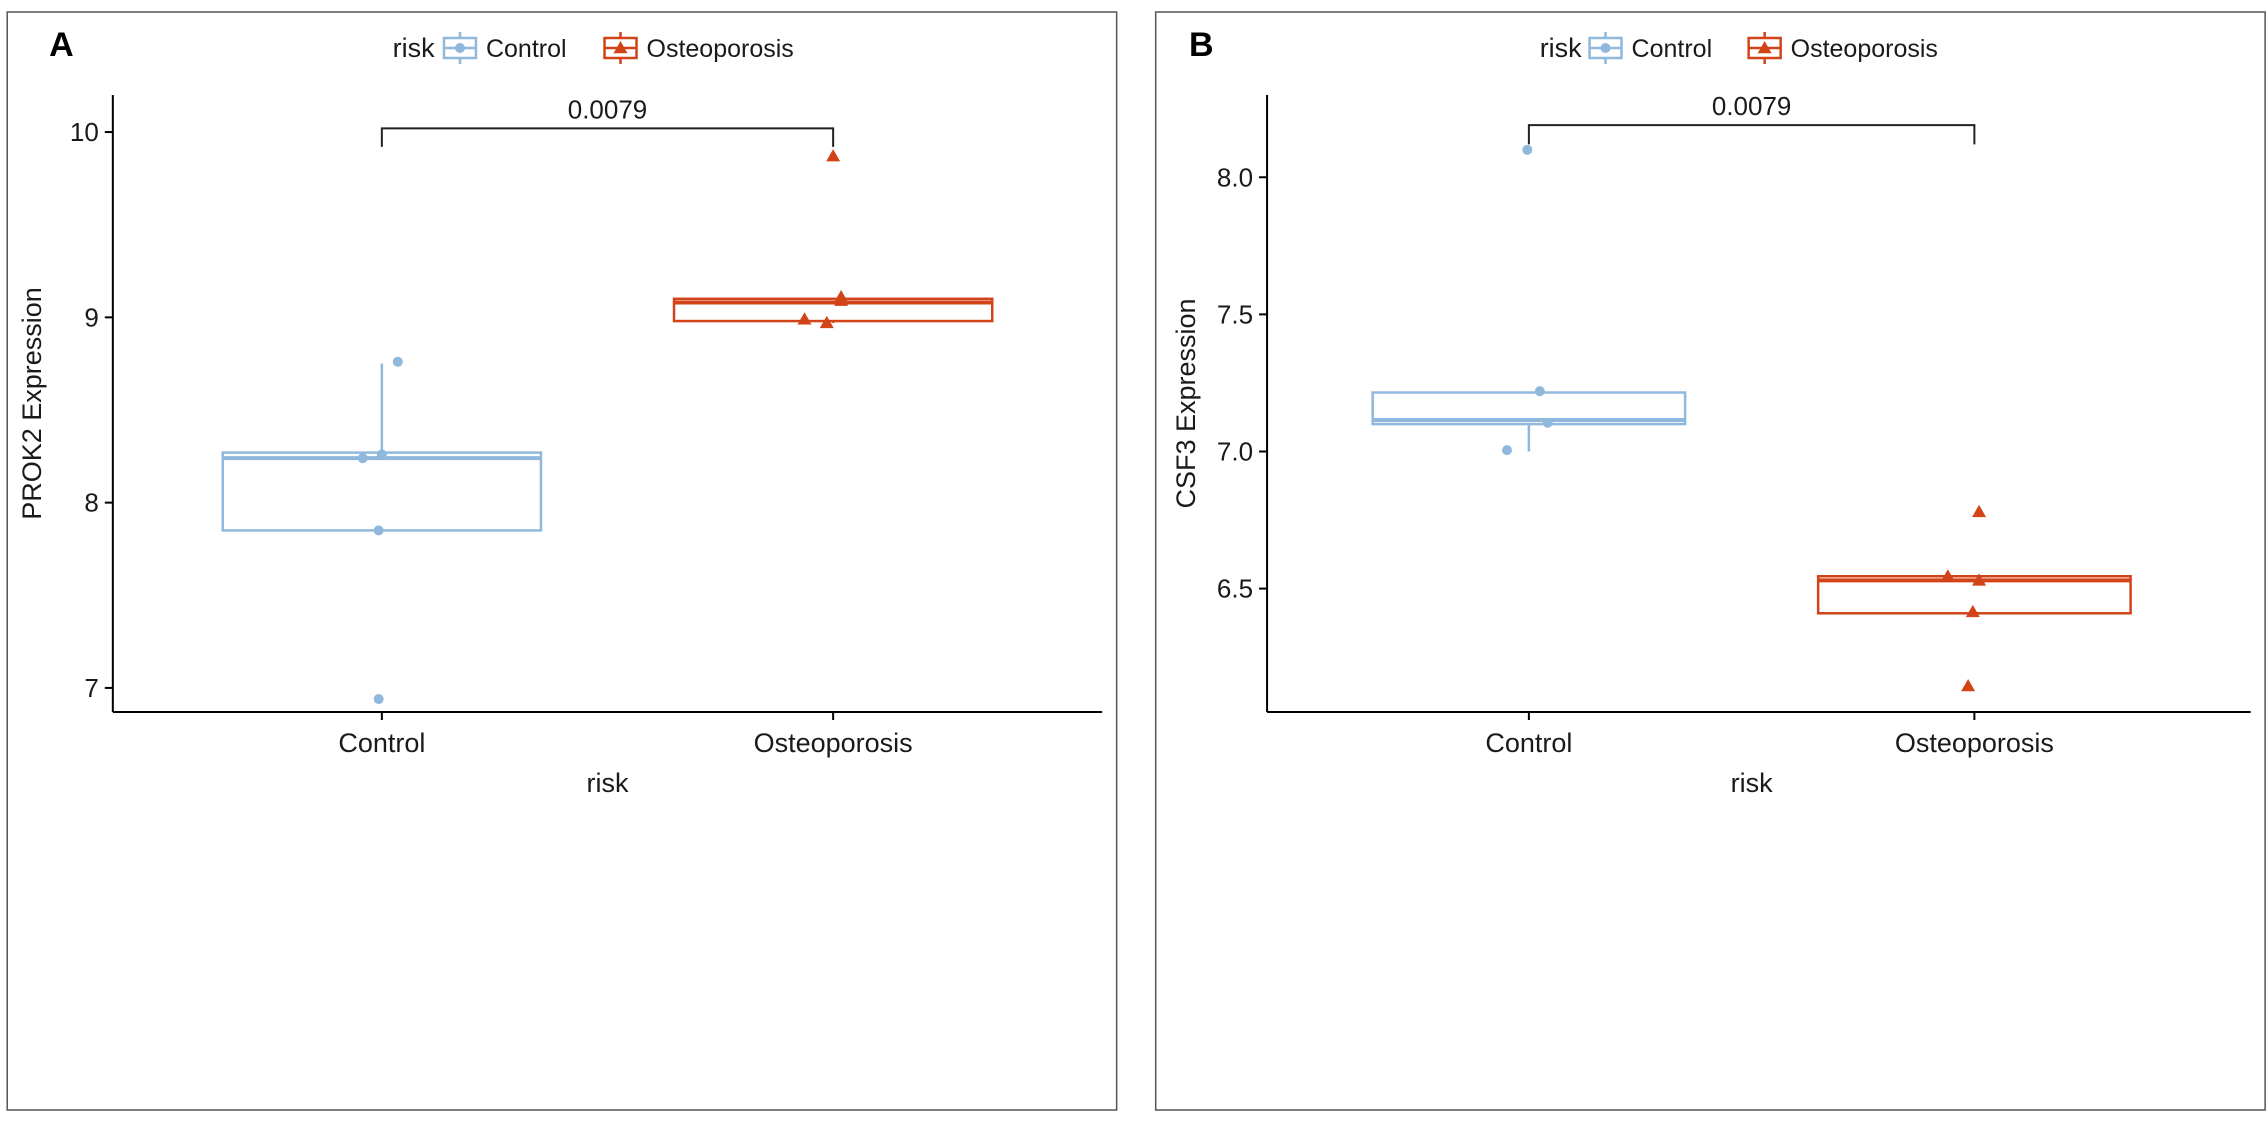  What do you see at coordinates (91, 317) in the screenshot?
I see `y-tick-label: 9` at bounding box center [91, 317].